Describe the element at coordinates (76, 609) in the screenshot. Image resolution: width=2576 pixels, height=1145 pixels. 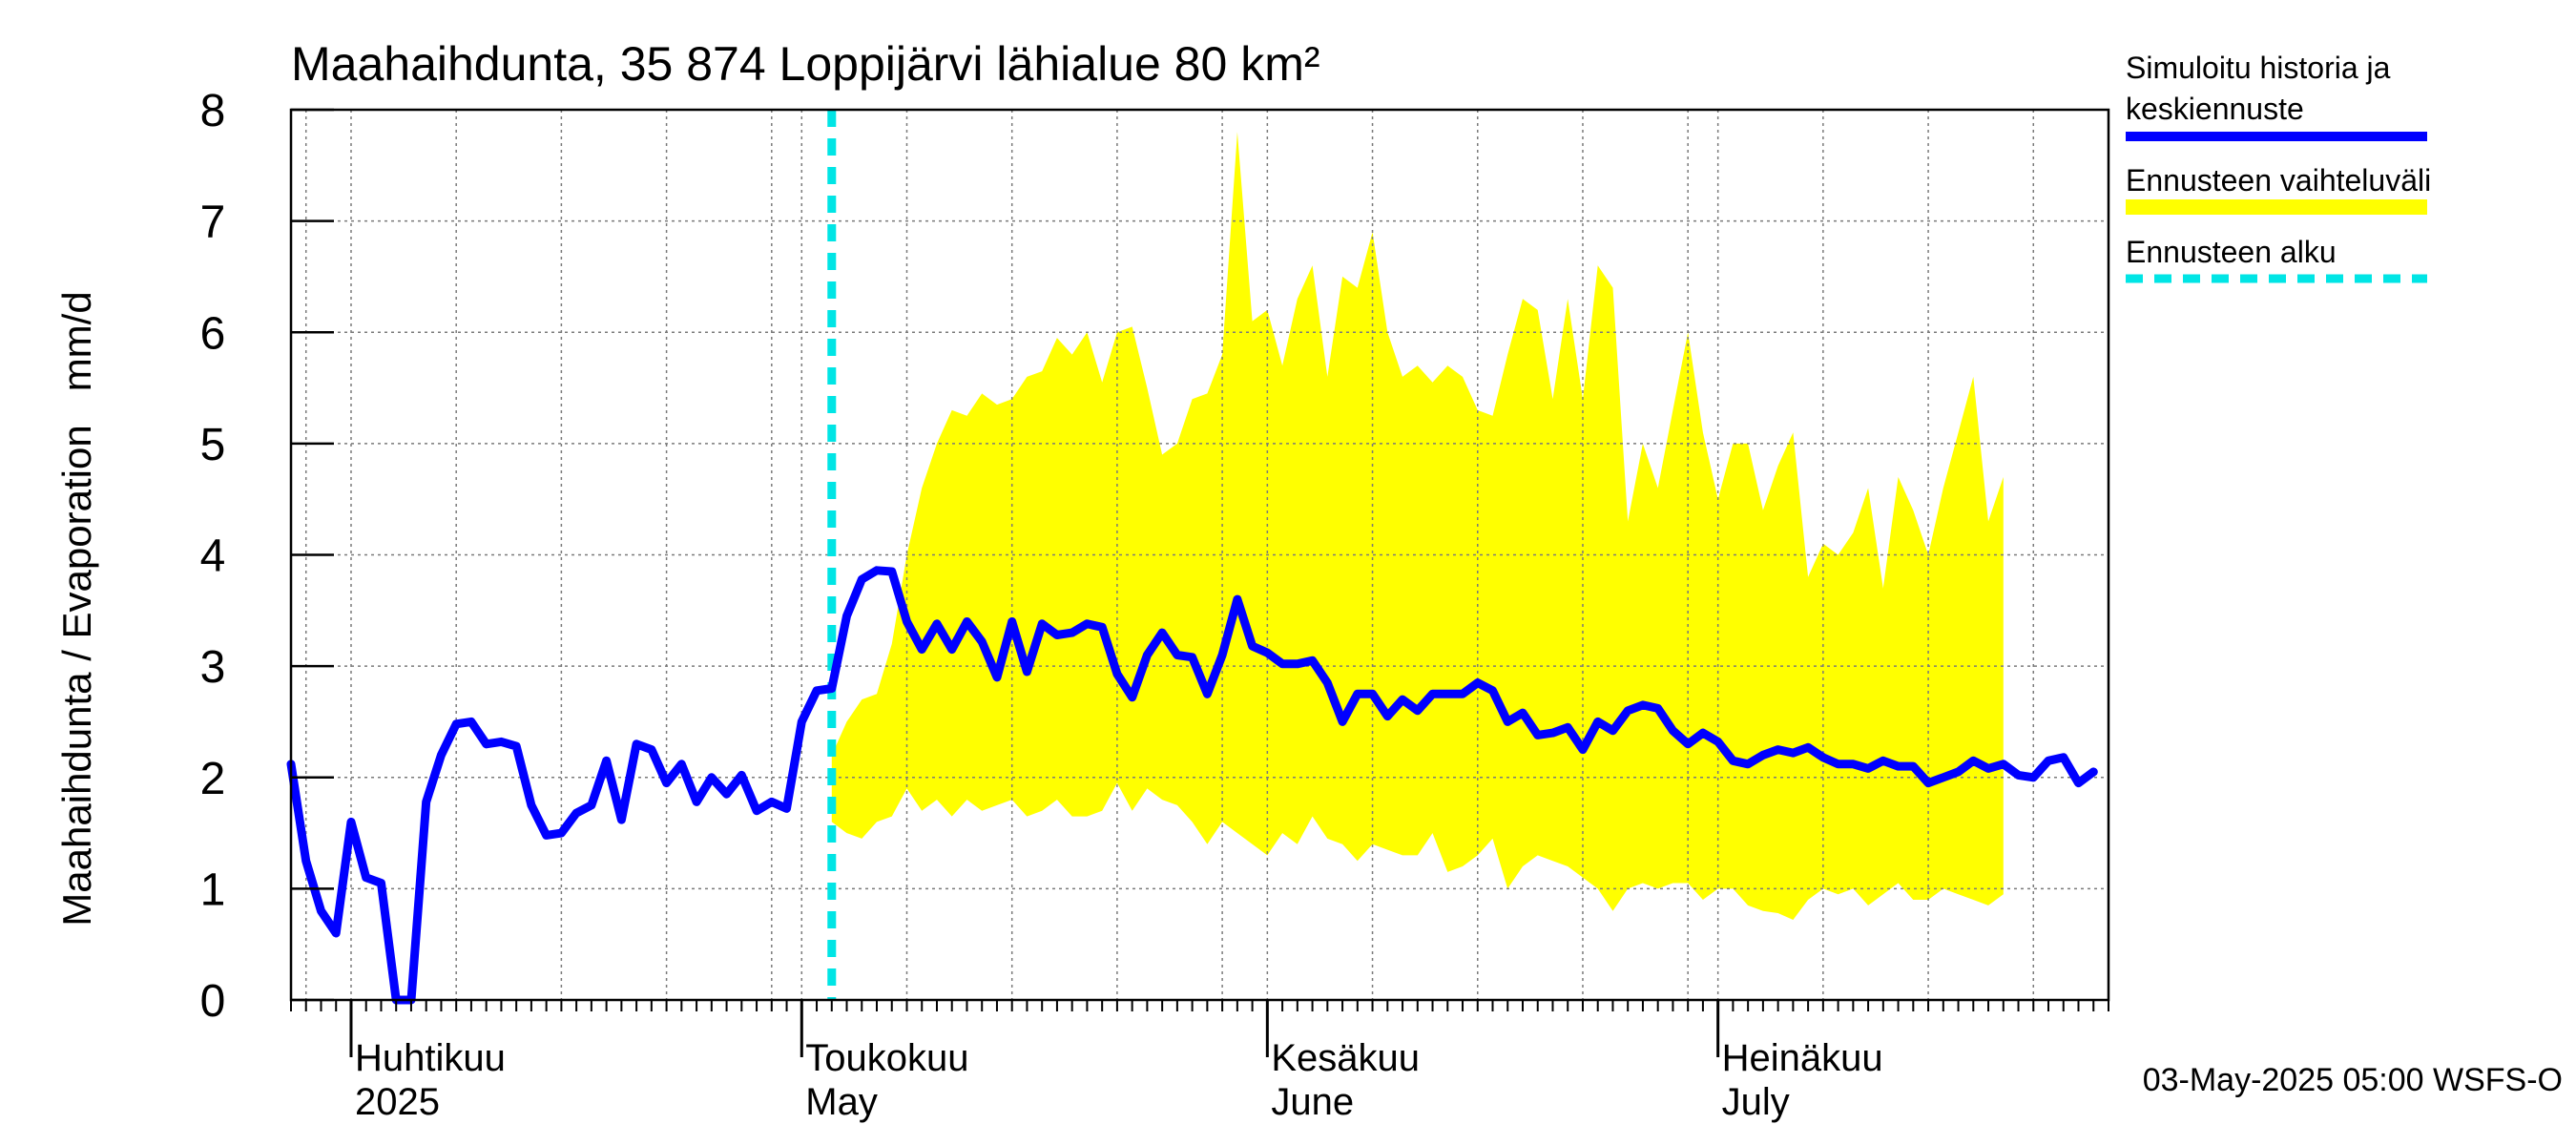
I see `y-axis-label: Maahaihdunta / Evaporation mm/d` at that location.